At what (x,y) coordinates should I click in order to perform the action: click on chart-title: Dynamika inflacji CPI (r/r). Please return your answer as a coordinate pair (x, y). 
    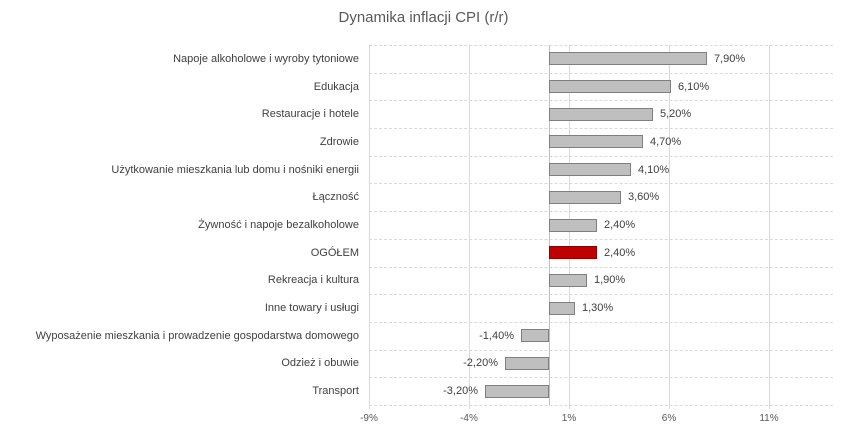
    Looking at the image, I should click on (423, 17).